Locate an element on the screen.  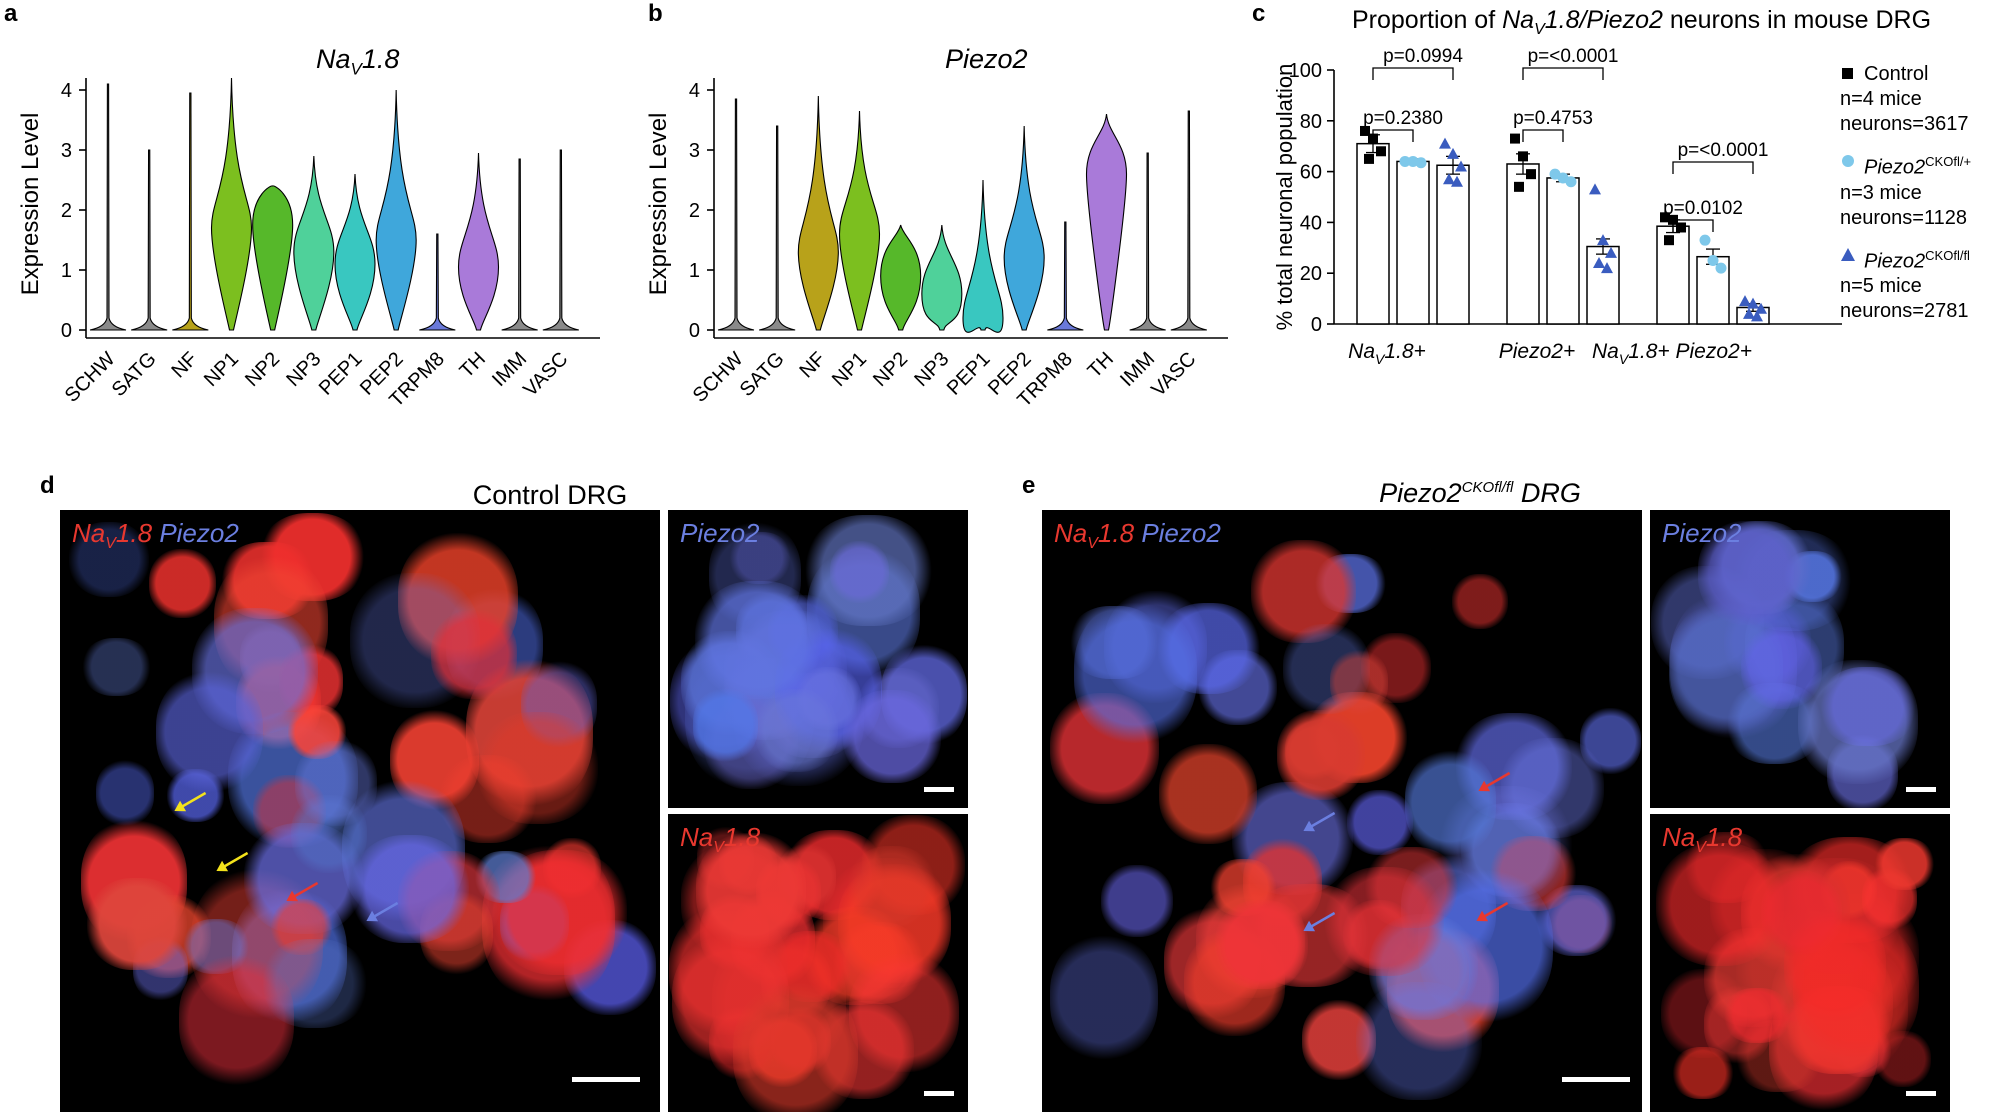
piezo2-channel-label: Piezo2 is located at coordinates (1702, 533).